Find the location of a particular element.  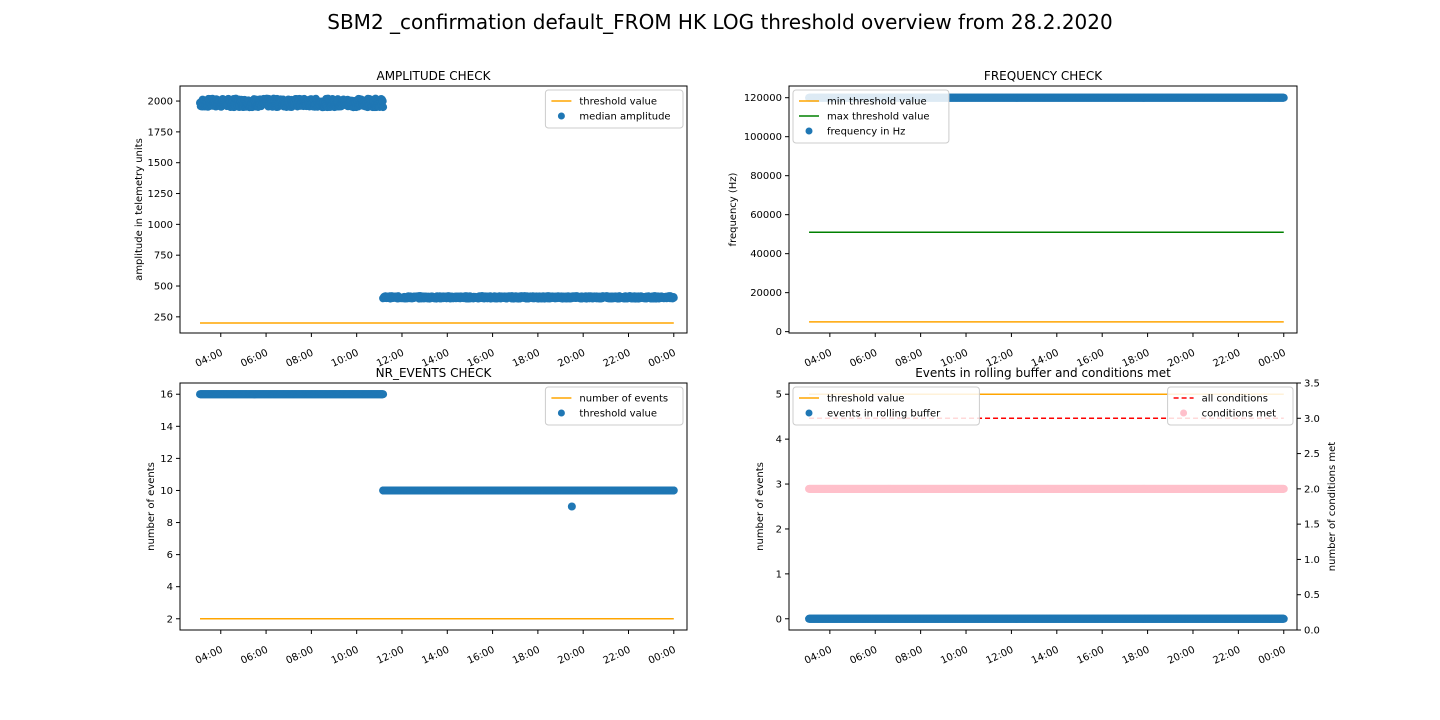

chart-title: AMPLITUDE CHECK is located at coordinates (433, 76).